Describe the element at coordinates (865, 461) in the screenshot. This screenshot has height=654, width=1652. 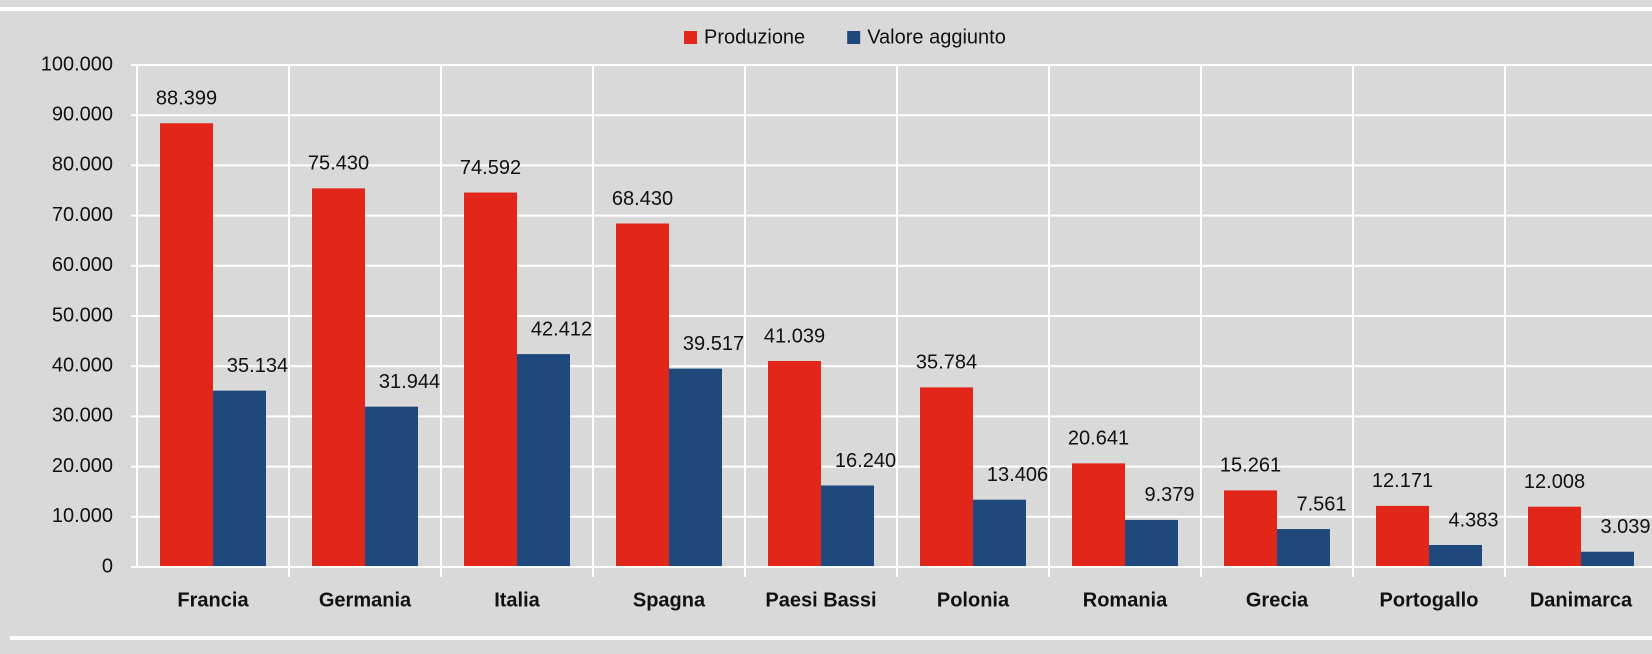
I see `data-label: 16.240` at that location.